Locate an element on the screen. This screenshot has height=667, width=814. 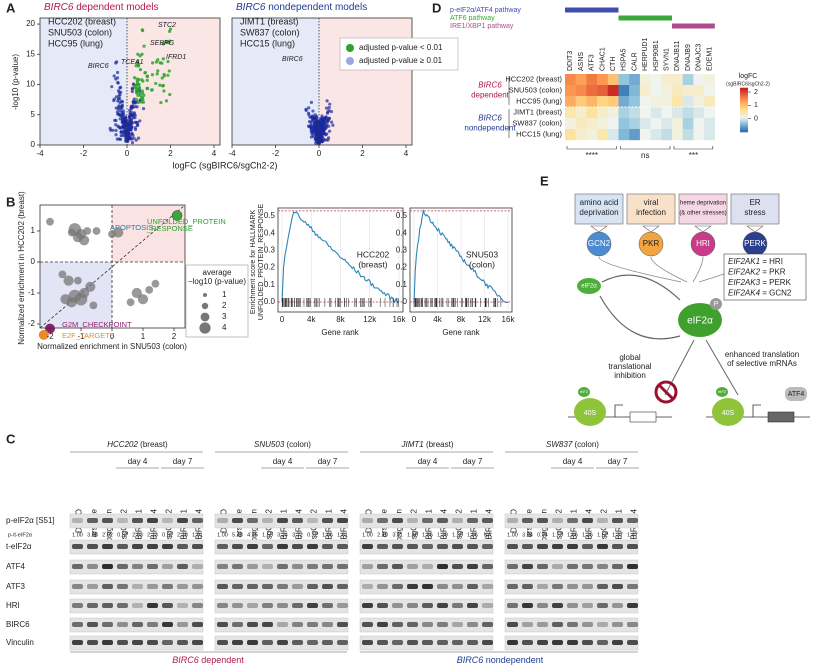
gene-label: DNAJC3 is located at coordinates (699, 57).